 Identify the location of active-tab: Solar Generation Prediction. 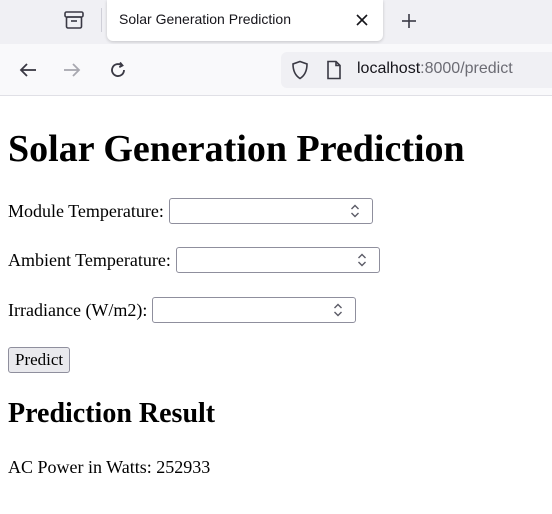
(245, 20).